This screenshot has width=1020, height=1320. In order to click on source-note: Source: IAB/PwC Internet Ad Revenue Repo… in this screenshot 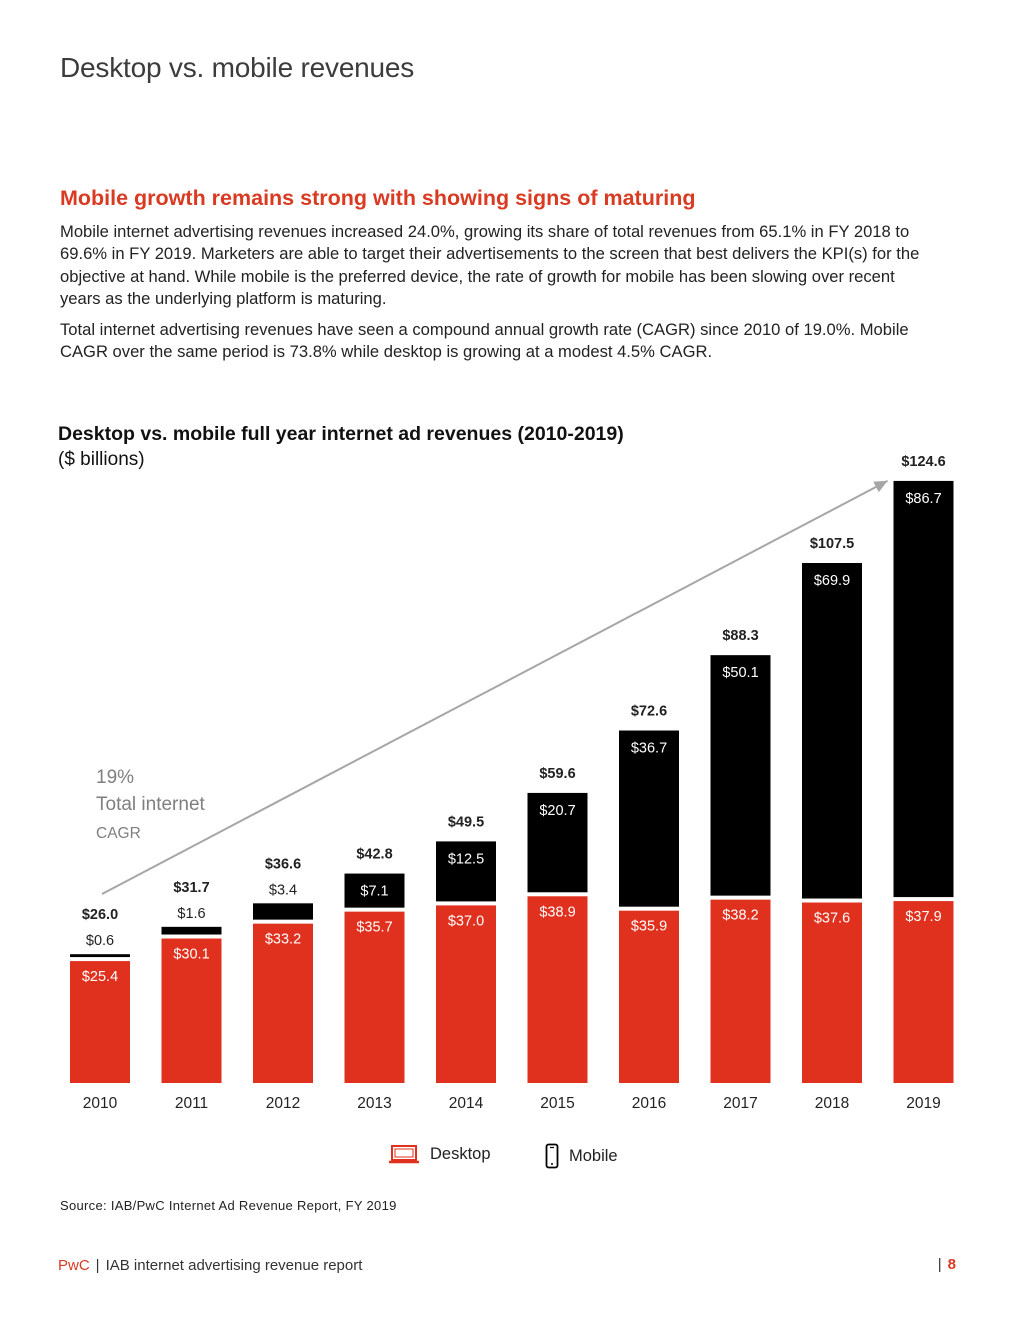, I will do `click(228, 1205)`.